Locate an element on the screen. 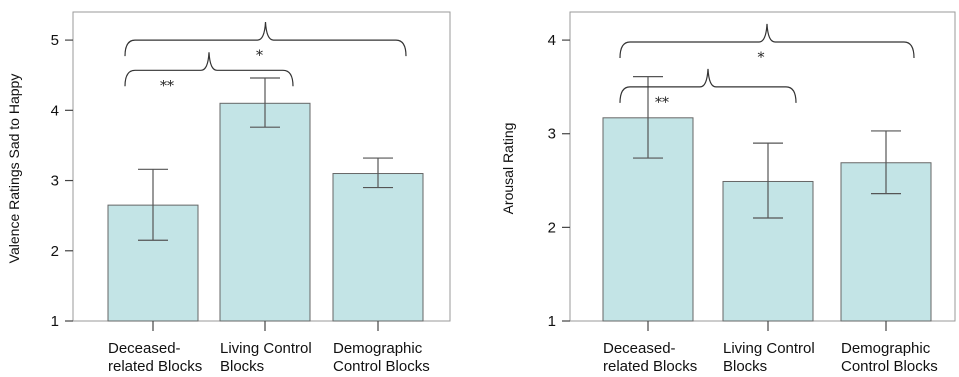 Image resolution: width=959 pixels, height=377 pixels. y-tick-label: 5 is located at coordinates (55, 40).